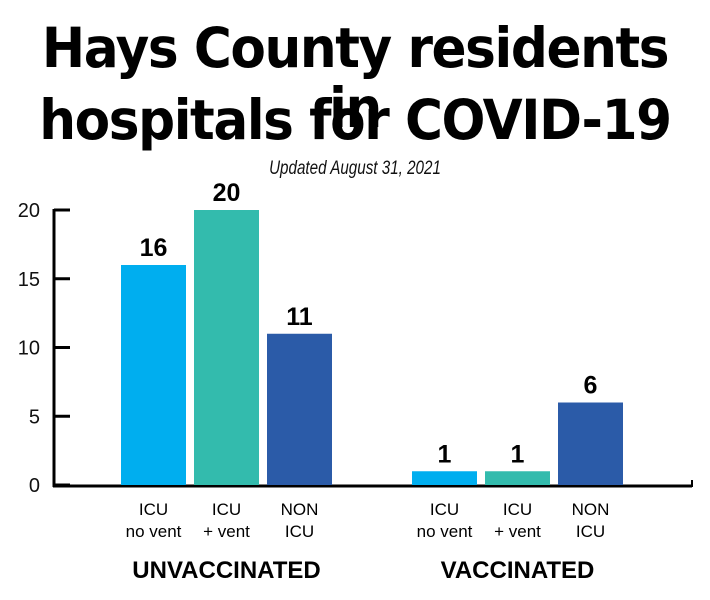 The image size is (710, 600). I want to click on bar-value-label: 16, so click(154, 248).